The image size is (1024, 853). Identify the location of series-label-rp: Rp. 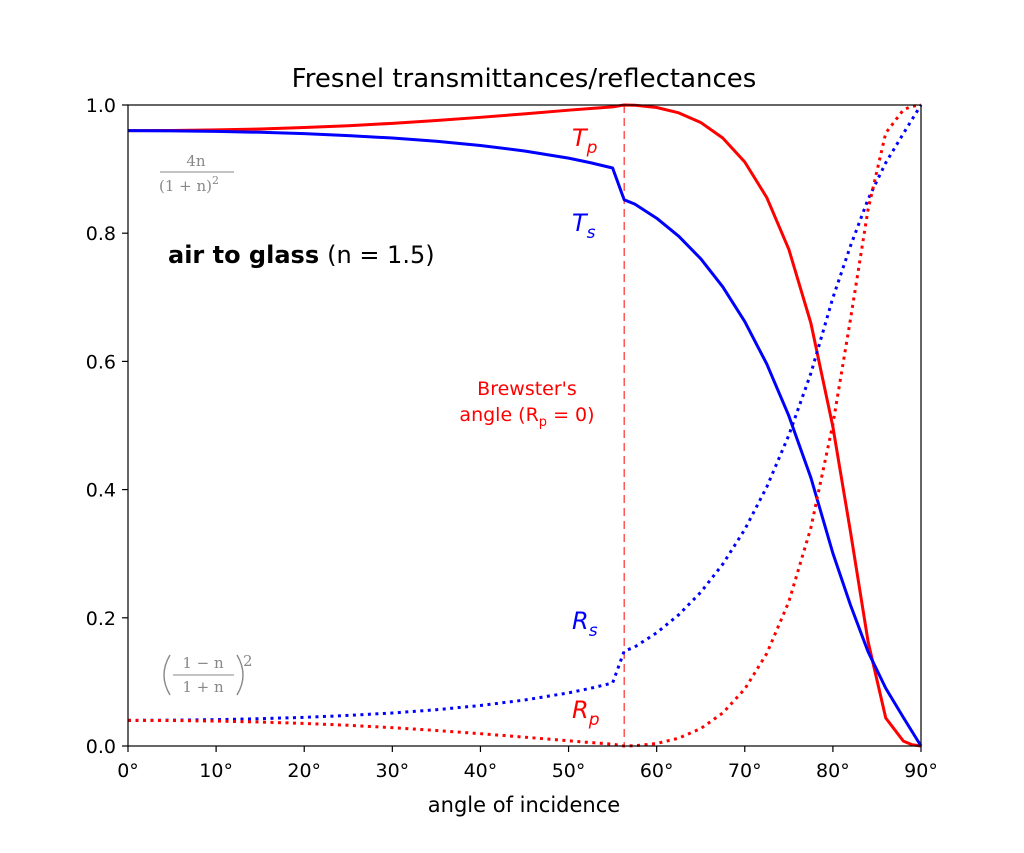
(586, 713).